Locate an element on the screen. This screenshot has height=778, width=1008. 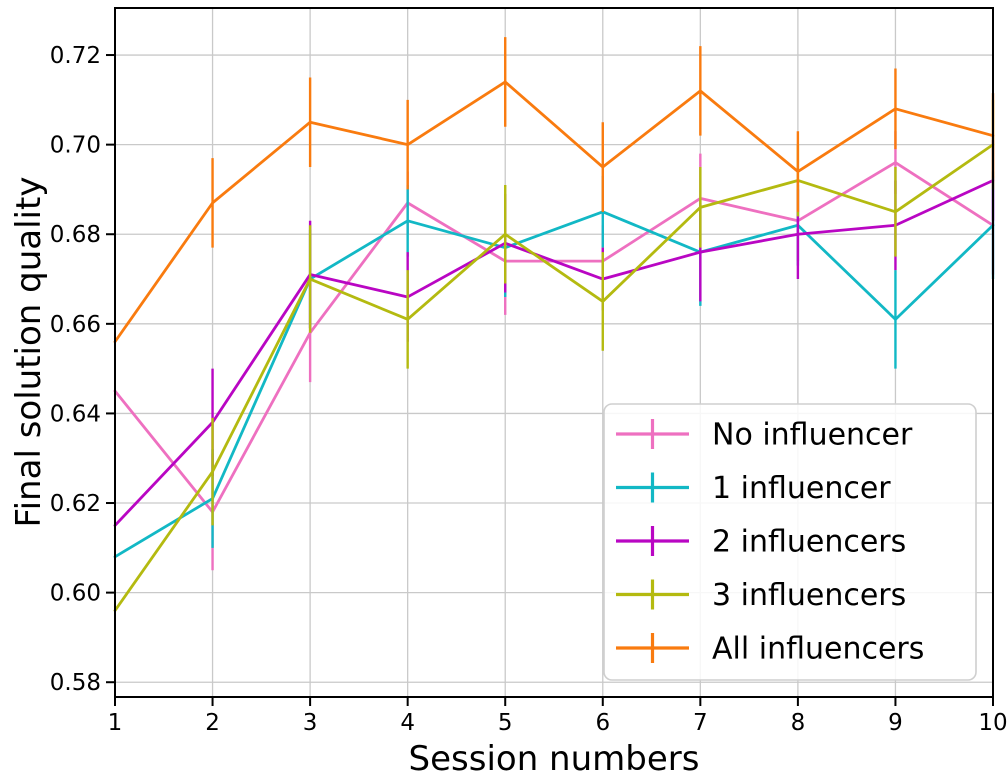
x-tick-label: 9 is located at coordinates (895, 723).